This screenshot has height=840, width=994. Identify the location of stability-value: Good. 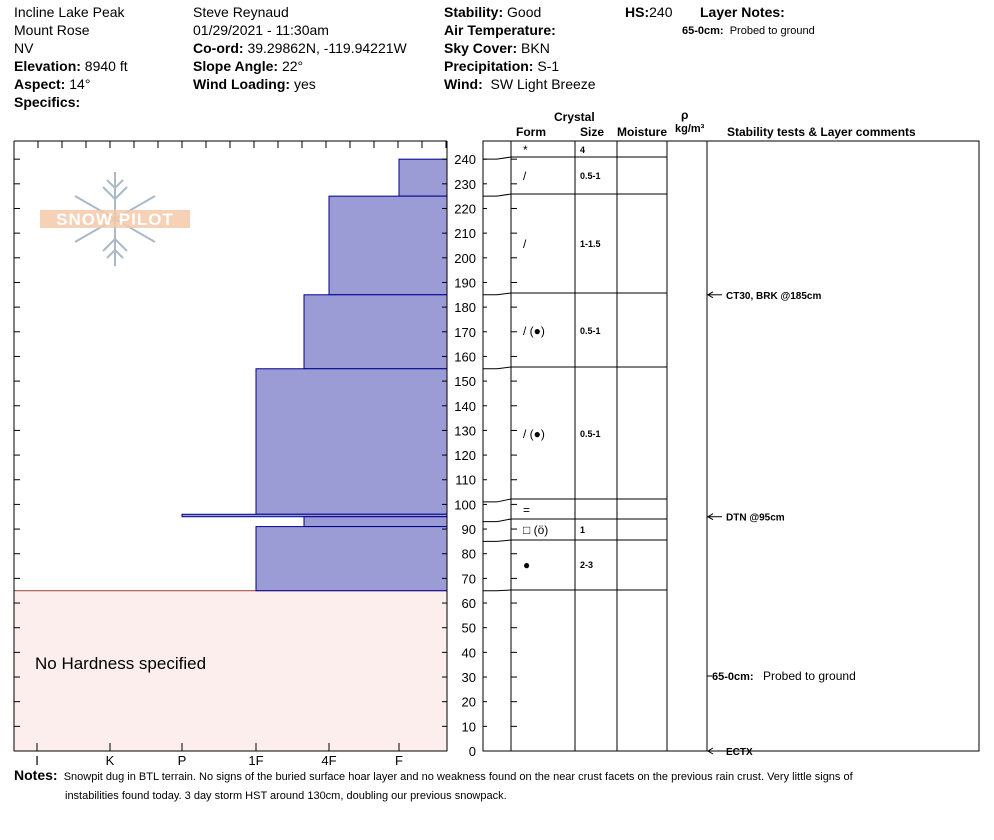
(524, 12).